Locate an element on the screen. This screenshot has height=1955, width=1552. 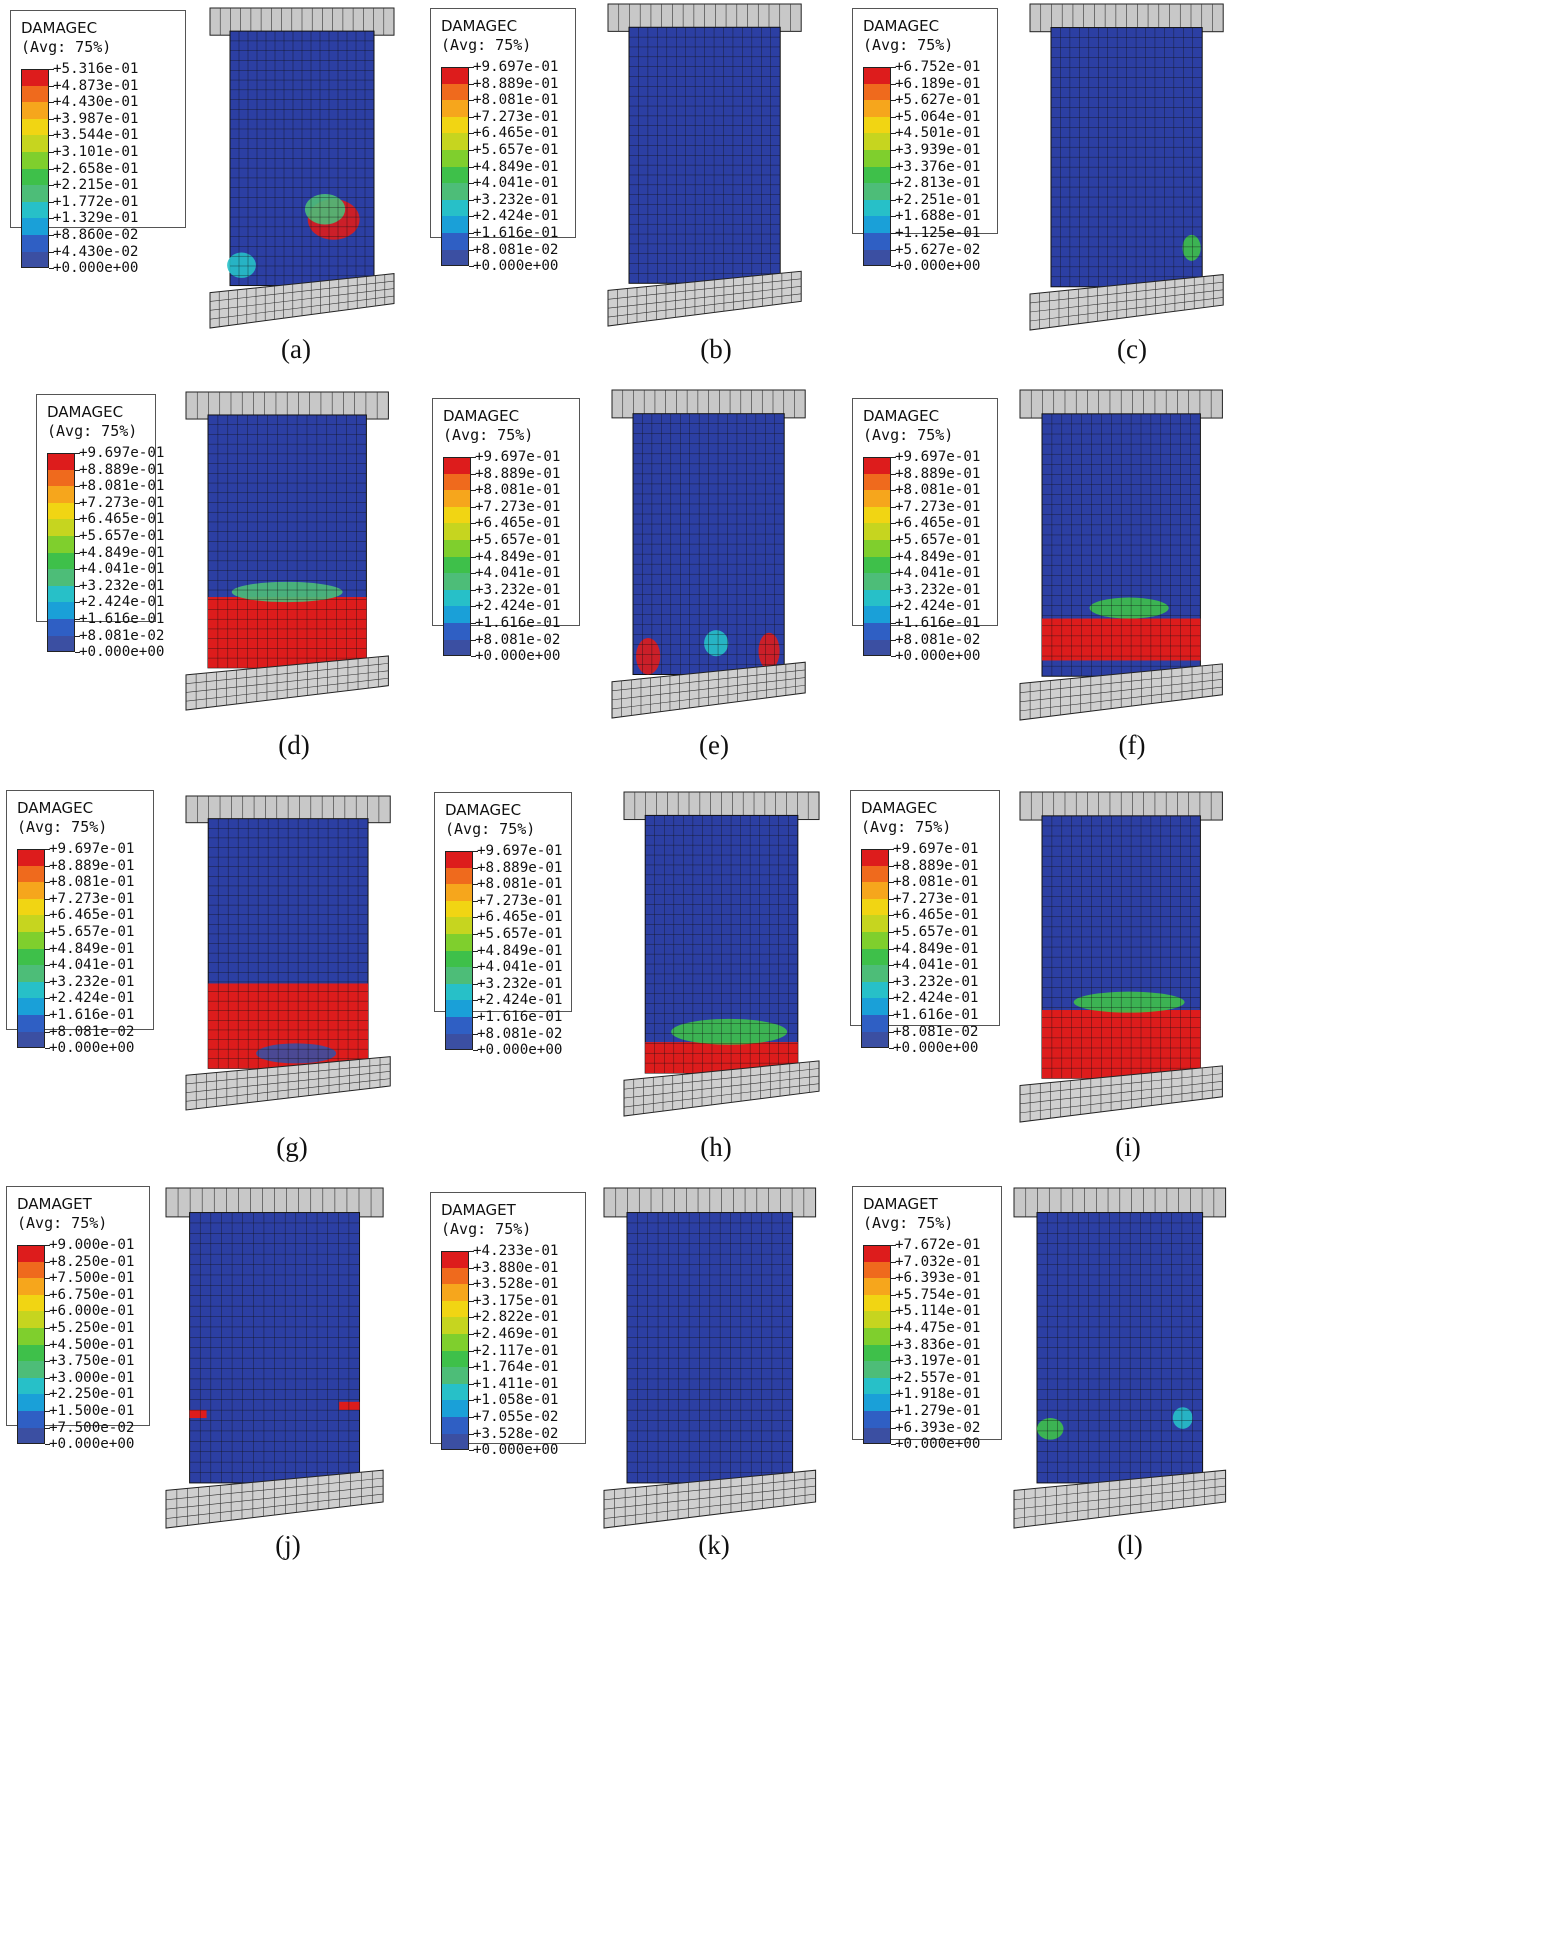
wall-model-j is located at coordinates (274, 1358).